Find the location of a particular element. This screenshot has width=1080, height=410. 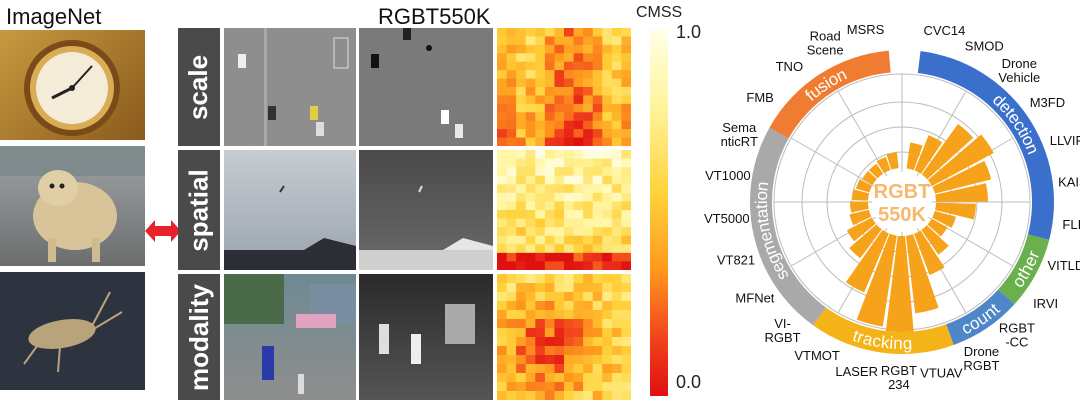

dataset-label: IRVI is located at coordinates (1045, 303).